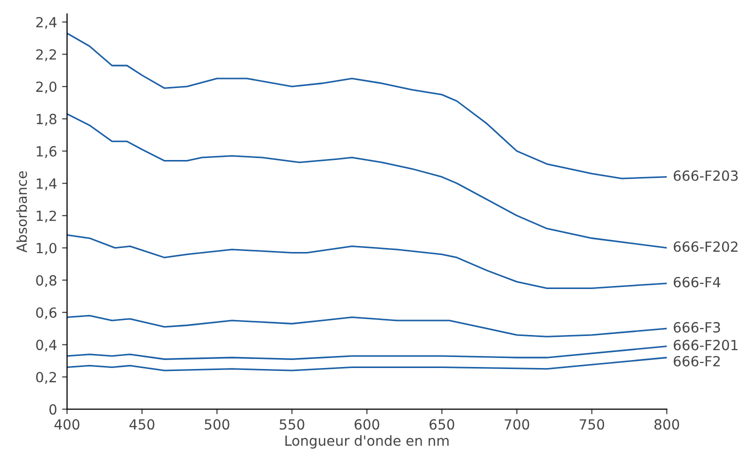 The width and height of the screenshot is (745, 465). What do you see at coordinates (706, 175) in the screenshot?
I see `series-label: 666-F203` at bounding box center [706, 175].